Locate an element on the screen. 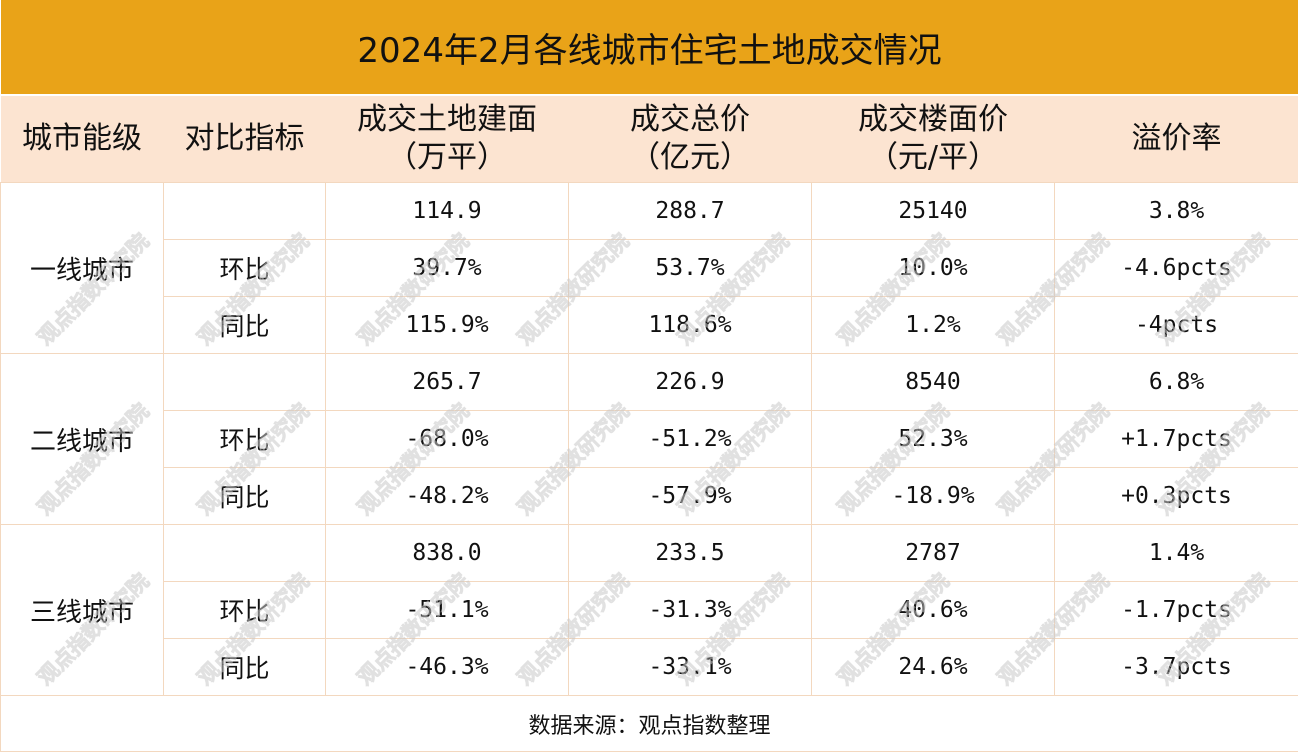 This screenshot has width=1298, height=755. premium-cell: +1.7pcts is located at coordinates (1175, 439).